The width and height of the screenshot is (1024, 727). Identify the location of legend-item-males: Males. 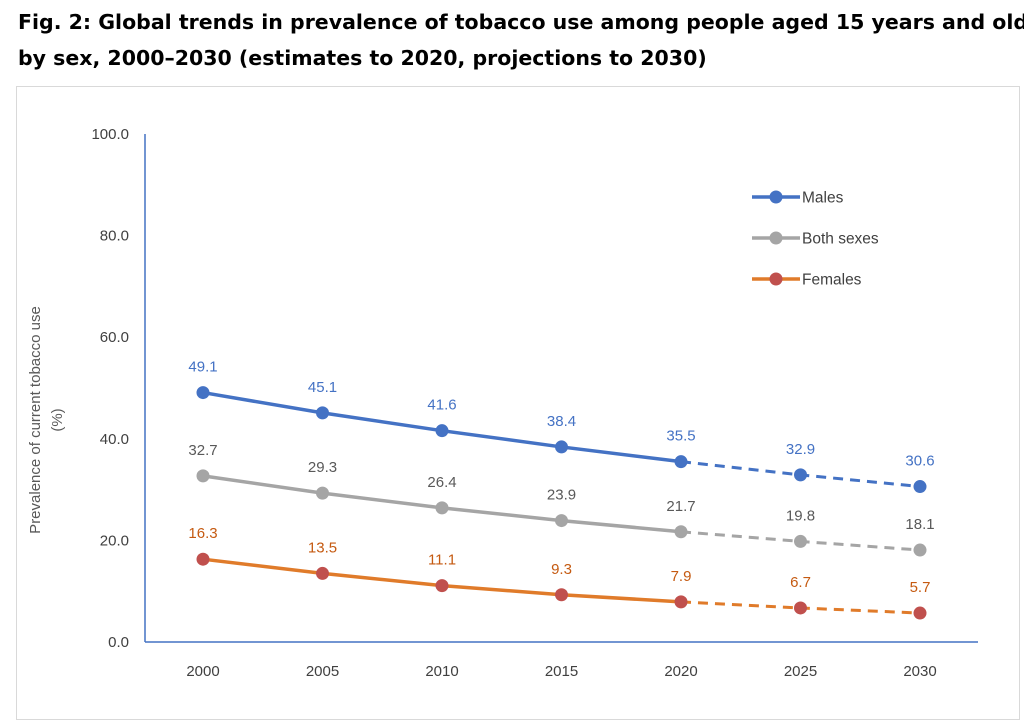
(798, 198).